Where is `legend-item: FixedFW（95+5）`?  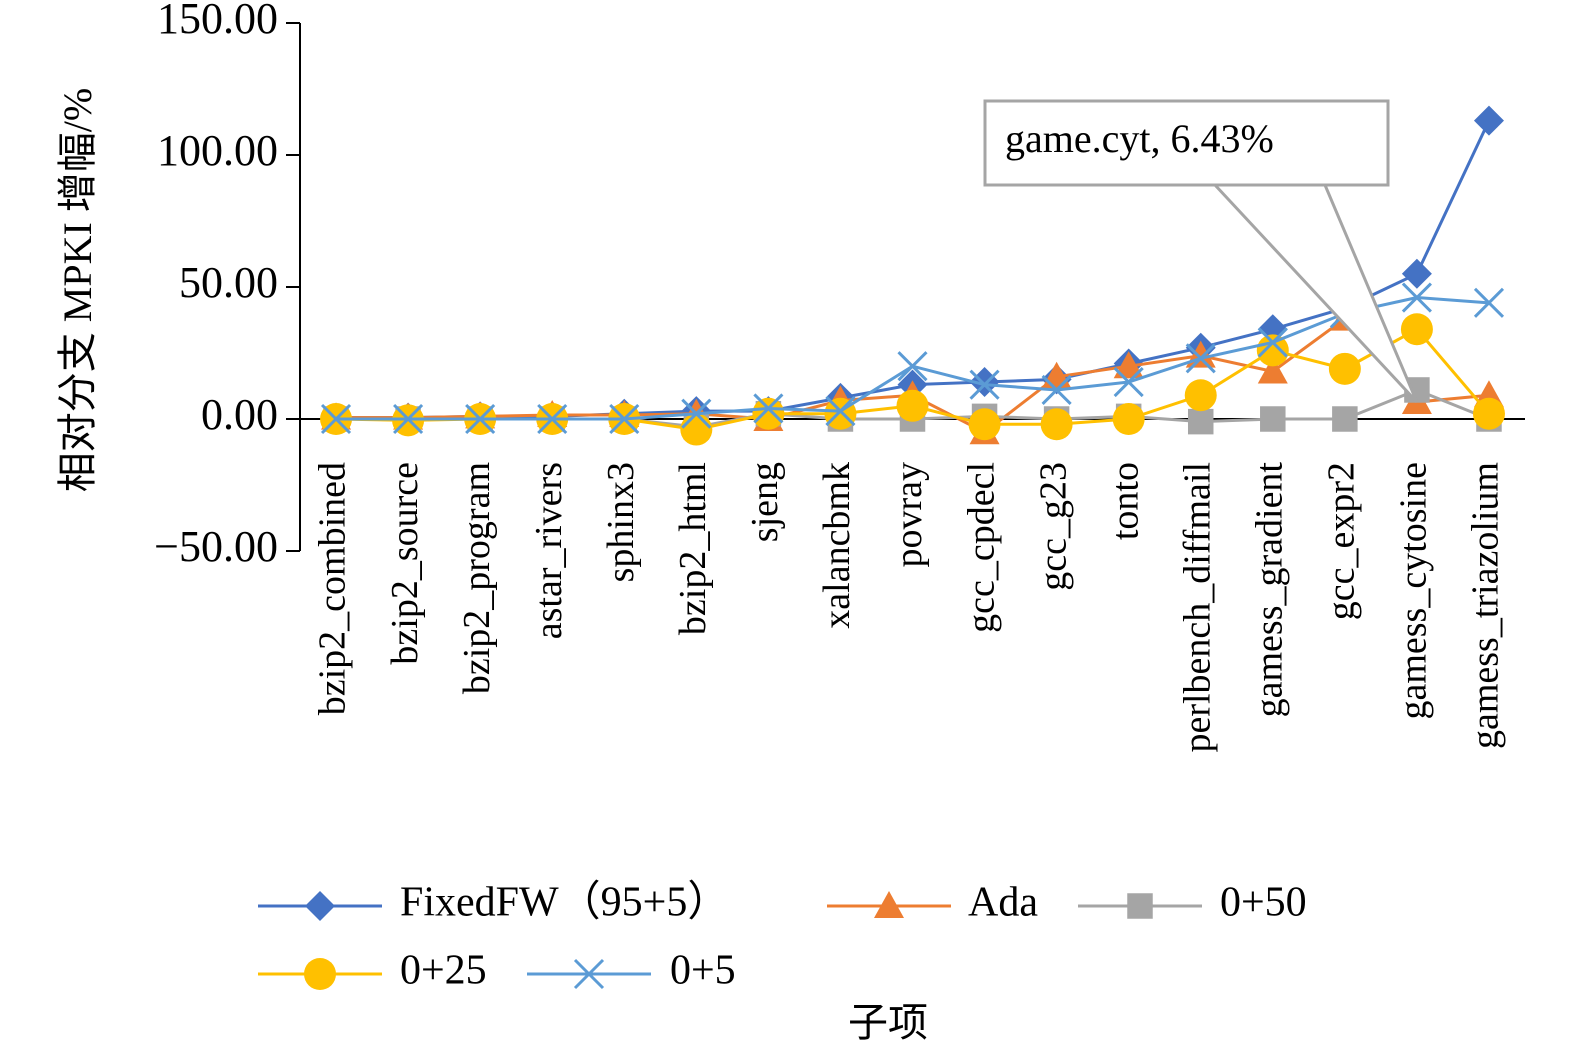 legend-item: FixedFW（95+5） is located at coordinates (493, 903).